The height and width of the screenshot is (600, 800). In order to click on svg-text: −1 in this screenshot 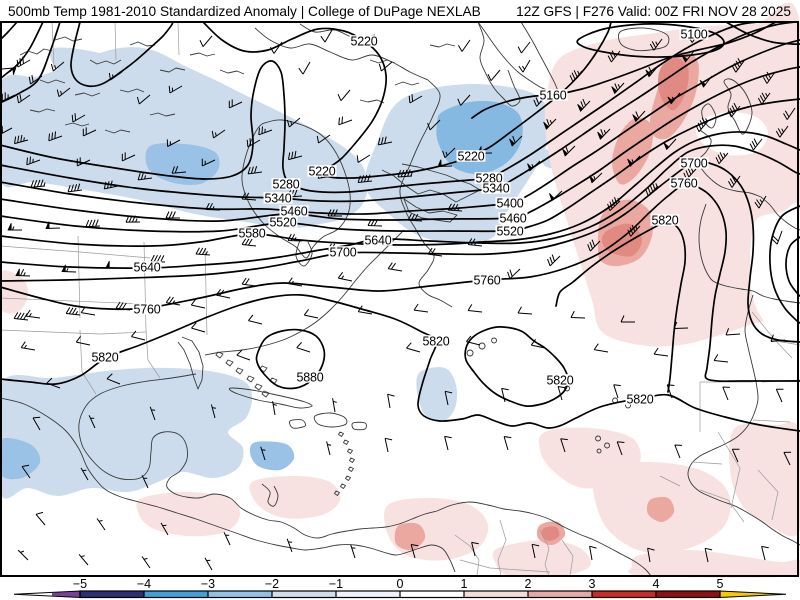, I will do `click(336, 584)`.